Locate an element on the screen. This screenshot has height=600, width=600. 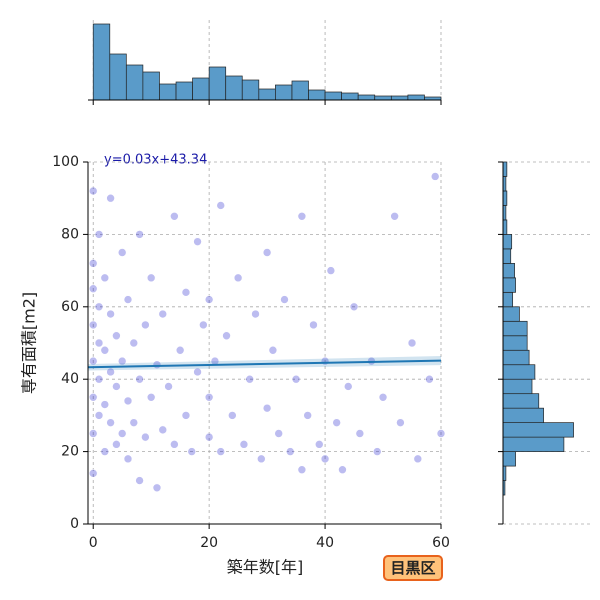
regression-line is located at coordinates (264, 364).